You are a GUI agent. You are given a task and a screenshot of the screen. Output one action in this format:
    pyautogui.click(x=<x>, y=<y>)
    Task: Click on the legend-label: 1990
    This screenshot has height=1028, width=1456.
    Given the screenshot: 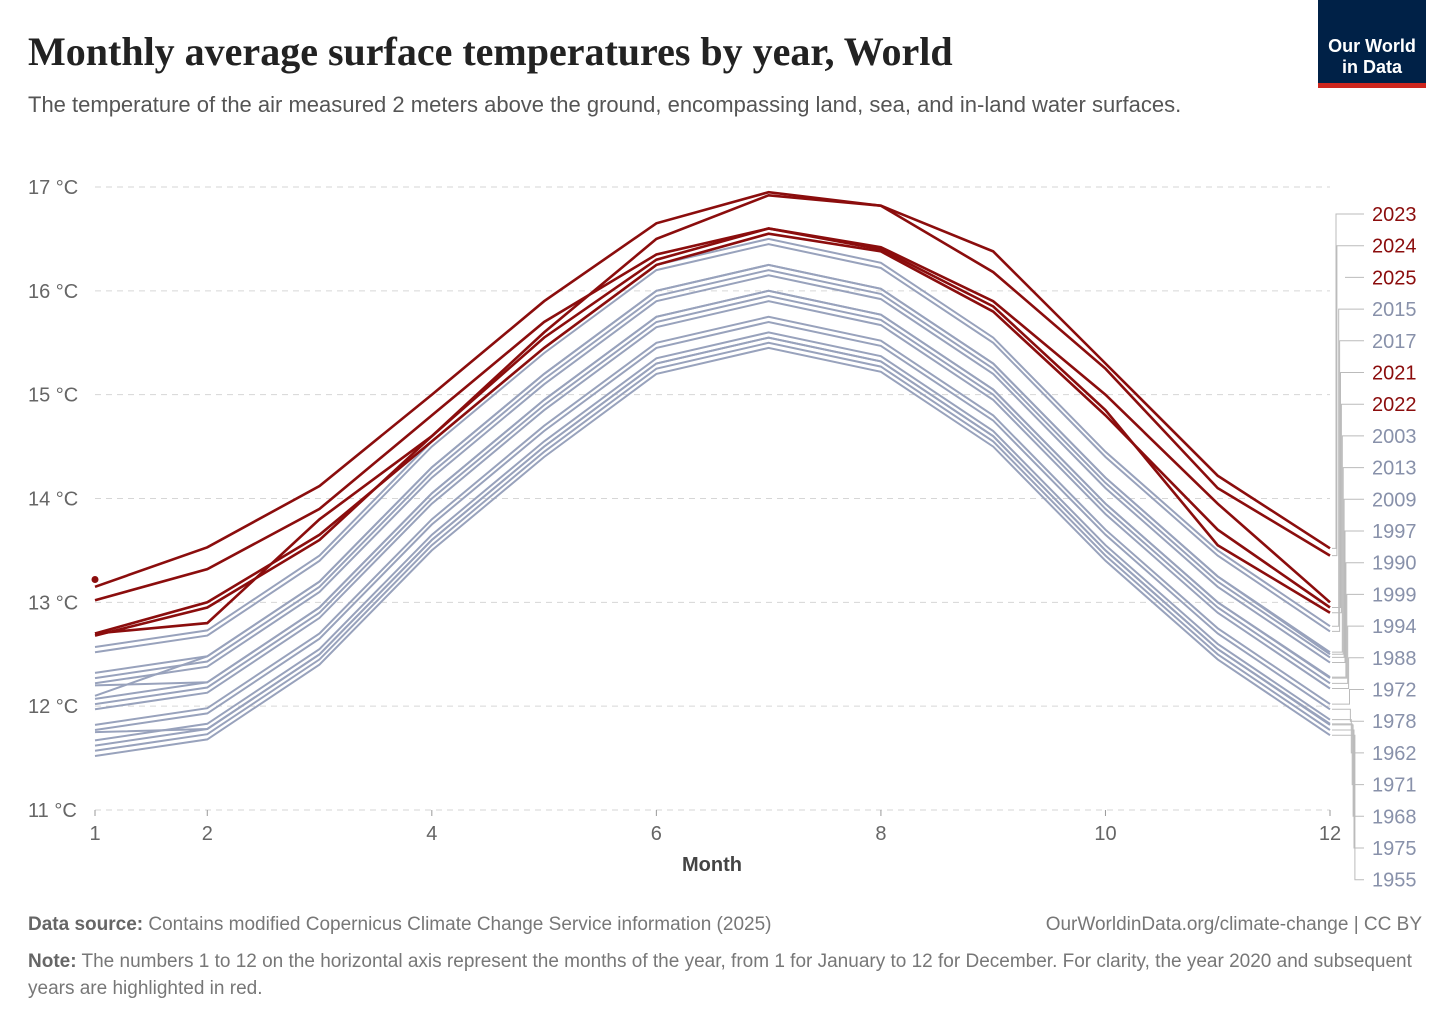 What is the action you would take?
    pyautogui.click(x=1394, y=564)
    